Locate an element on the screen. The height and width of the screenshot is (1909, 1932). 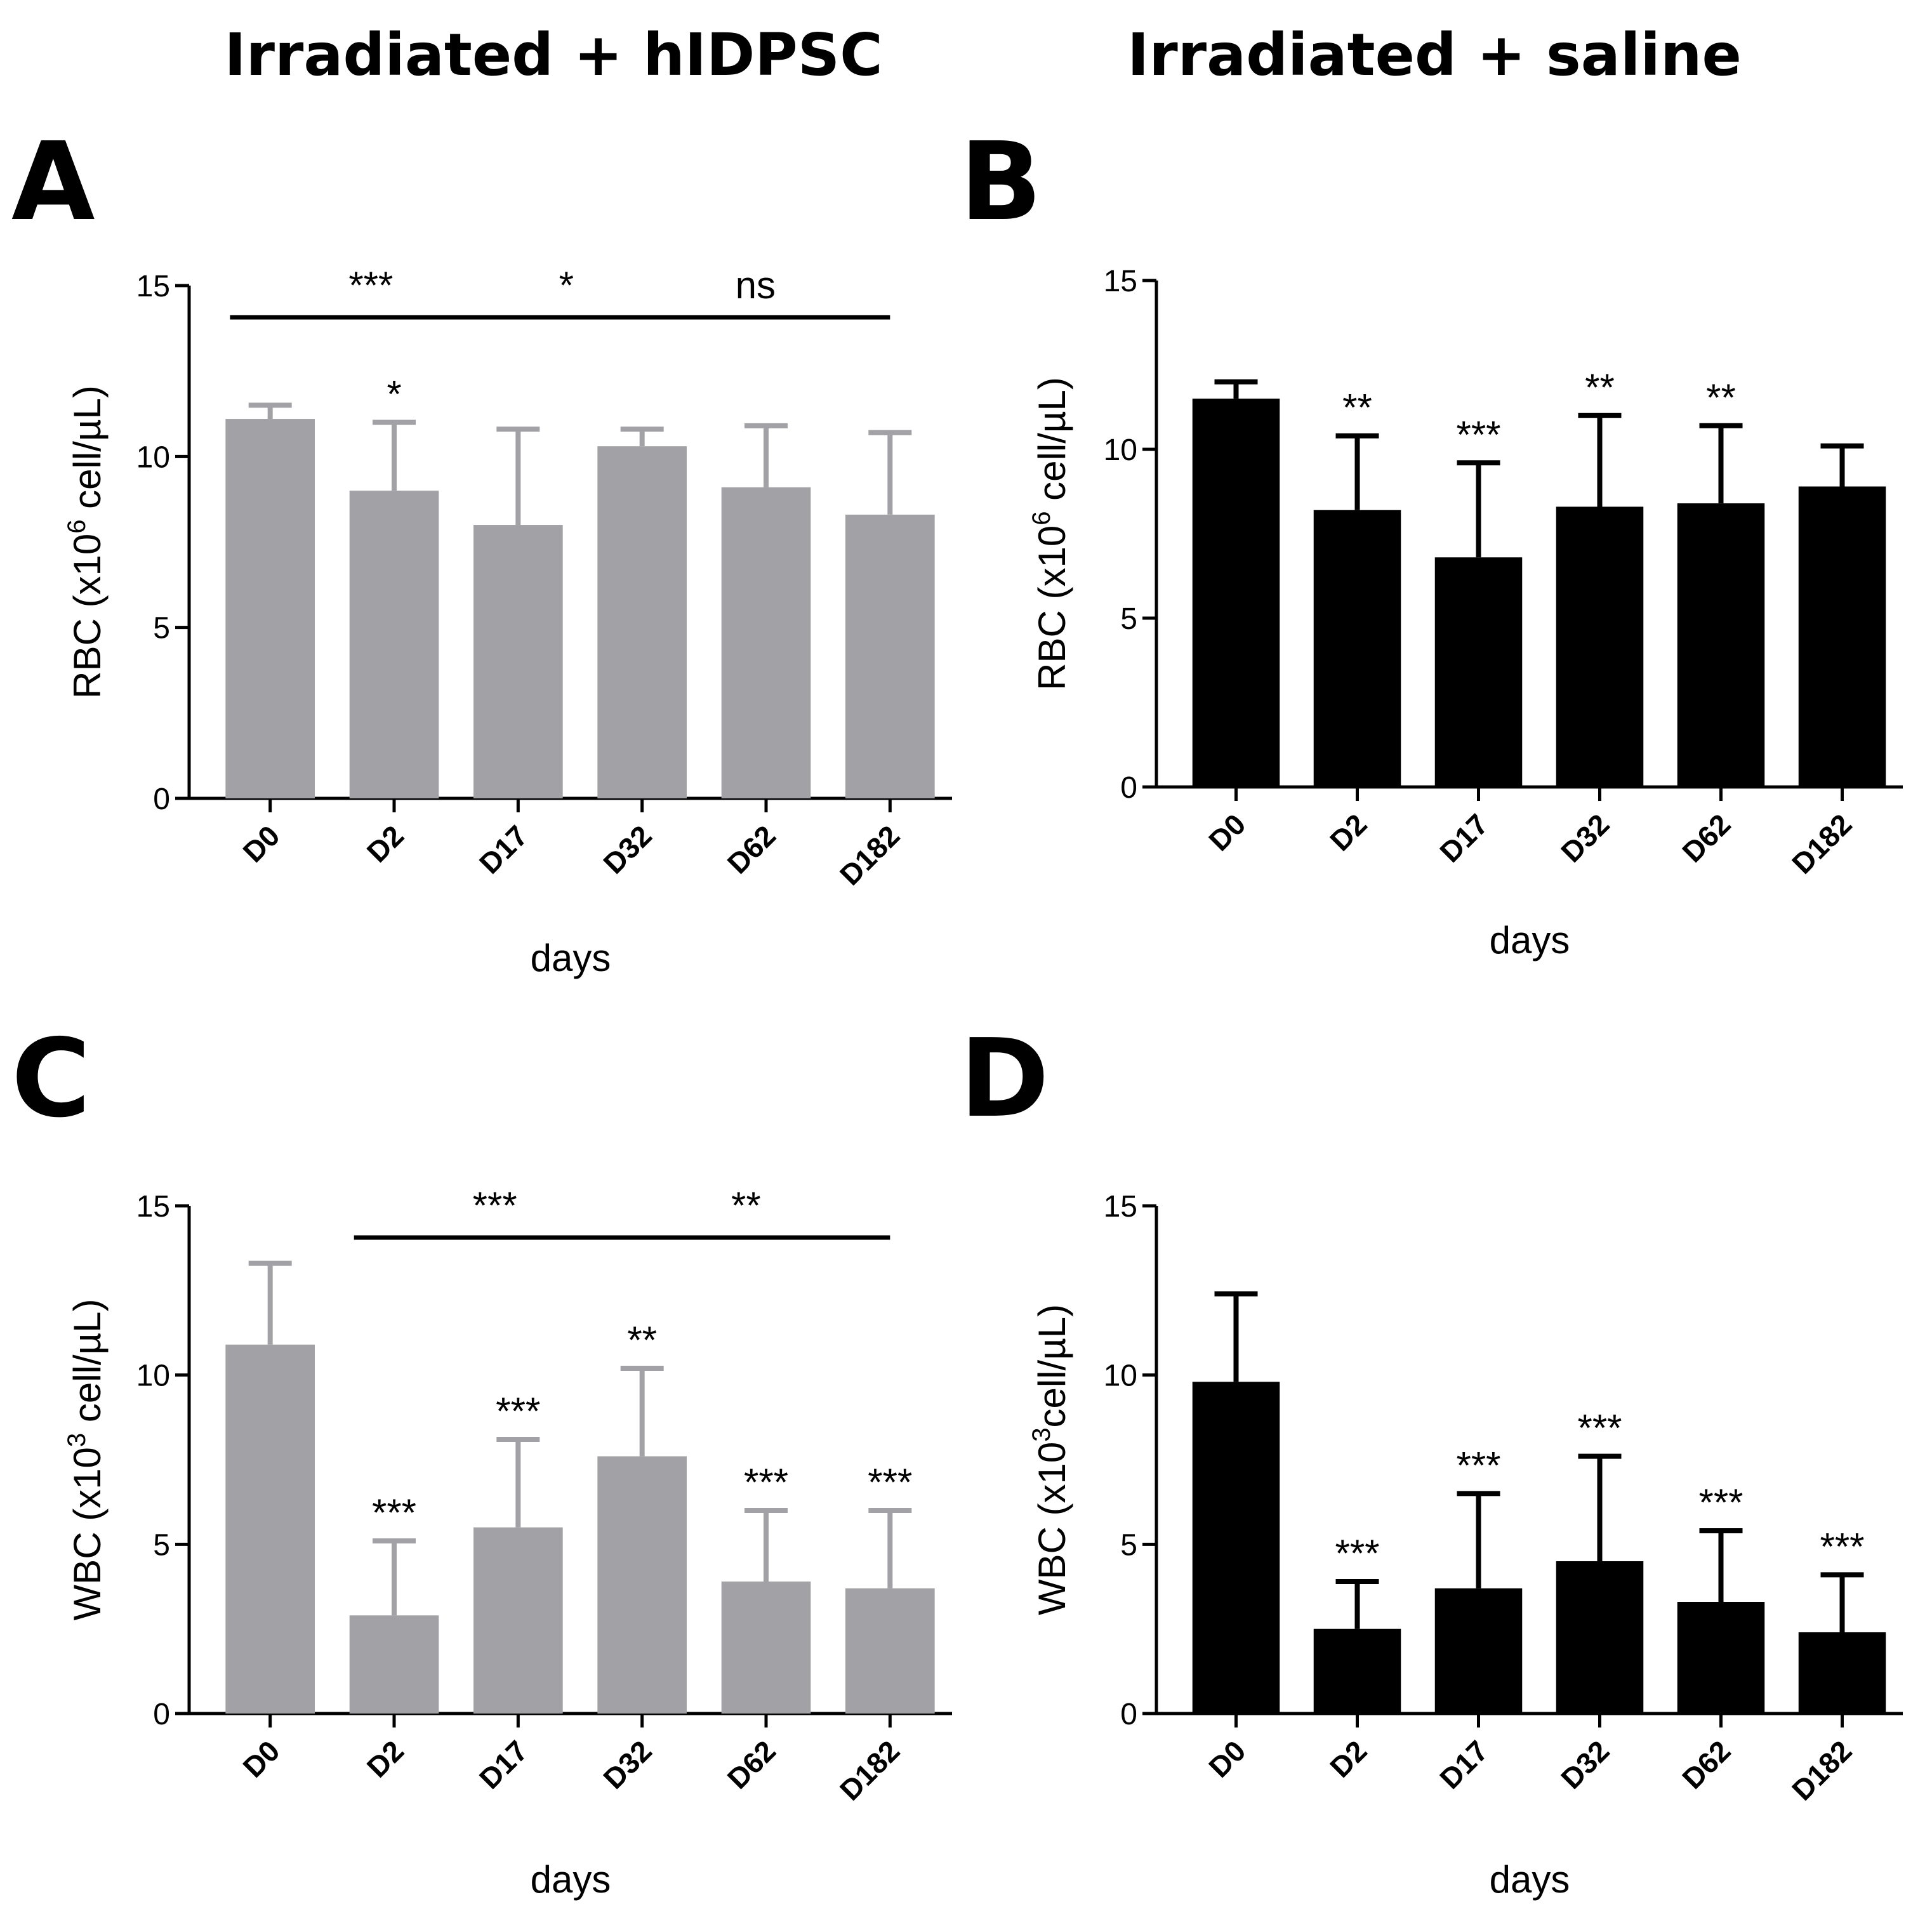
panel-letter: C is located at coordinates (51, 1079).